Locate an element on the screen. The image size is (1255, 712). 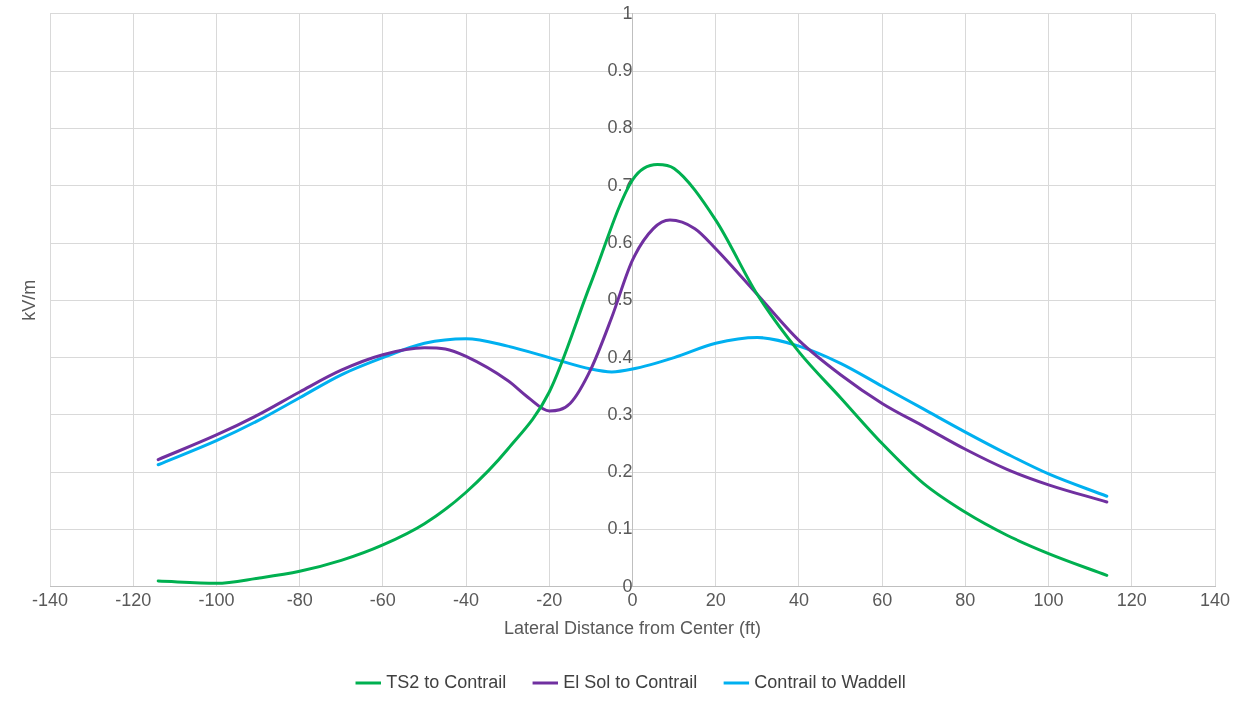
legend-label: El Sol to Contrail is located at coordinates (630, 681).